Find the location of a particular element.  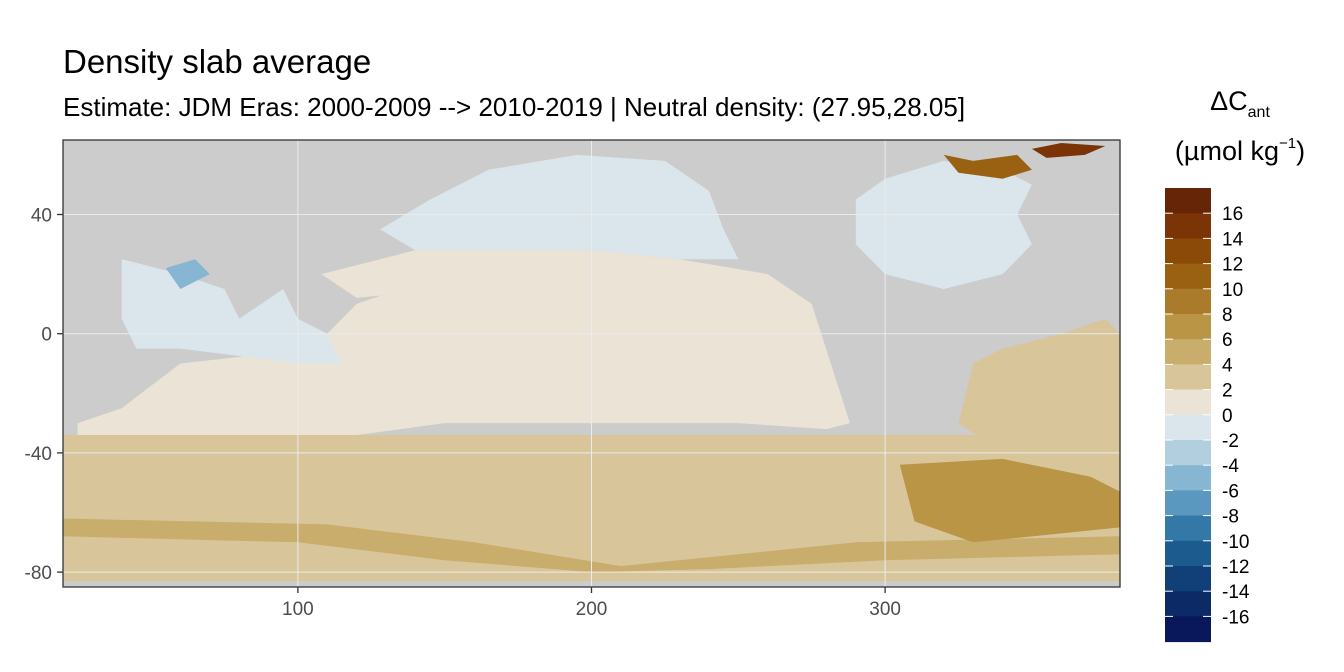

legend-unit-superscript: −1 is located at coordinates (1287, 143).